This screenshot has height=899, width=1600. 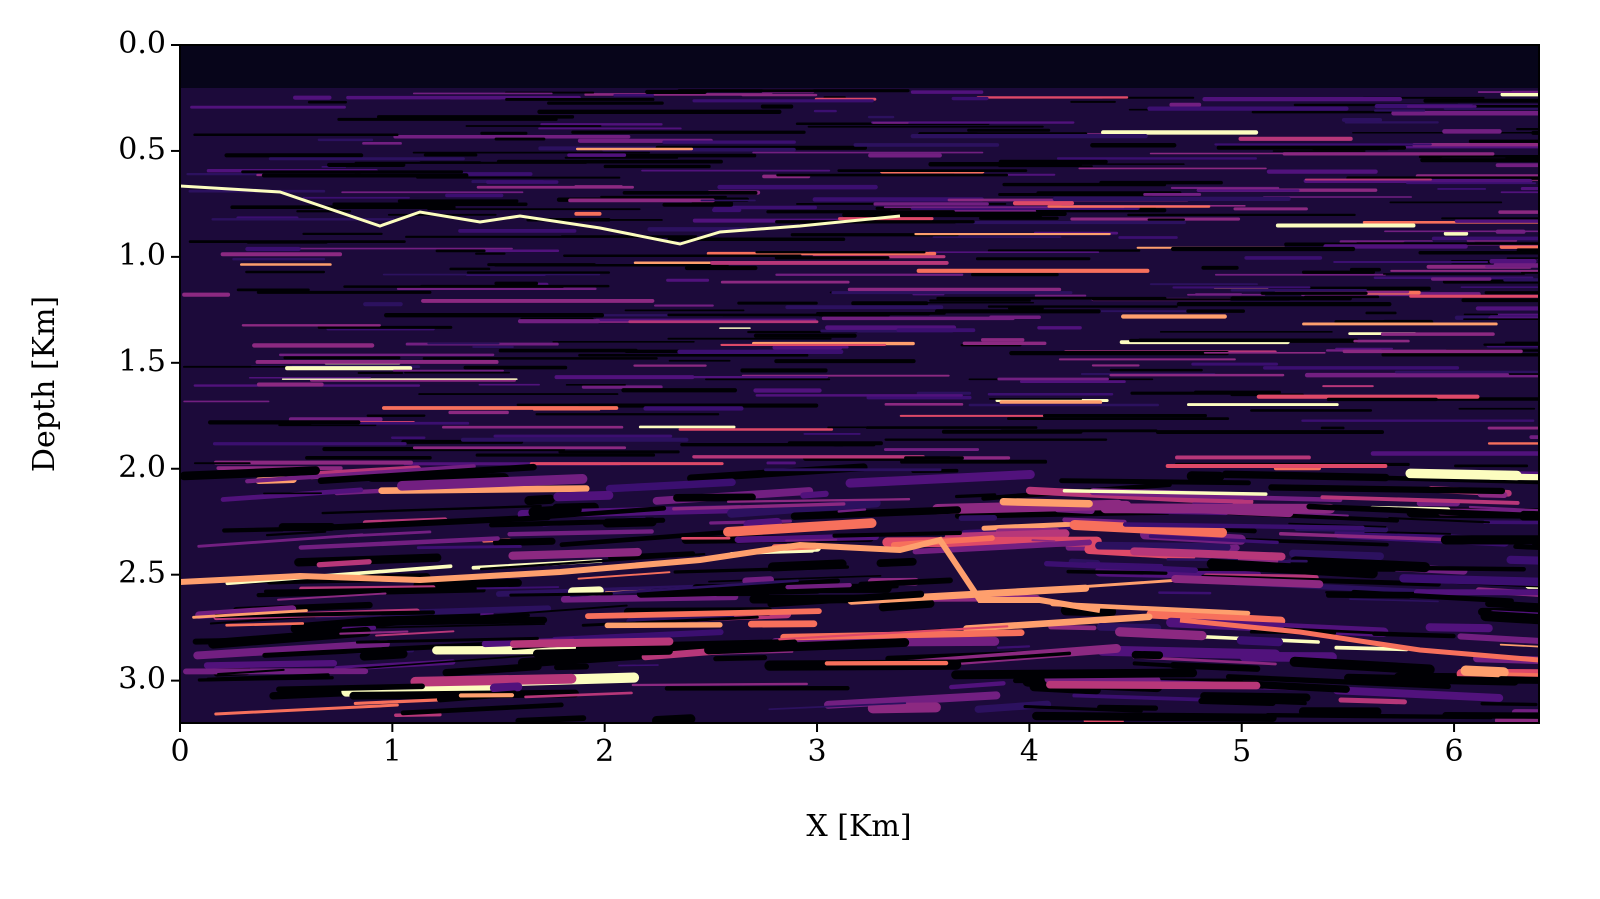 What do you see at coordinates (142, 149) in the screenshot?
I see `y-tick-label: 0.5` at bounding box center [142, 149].